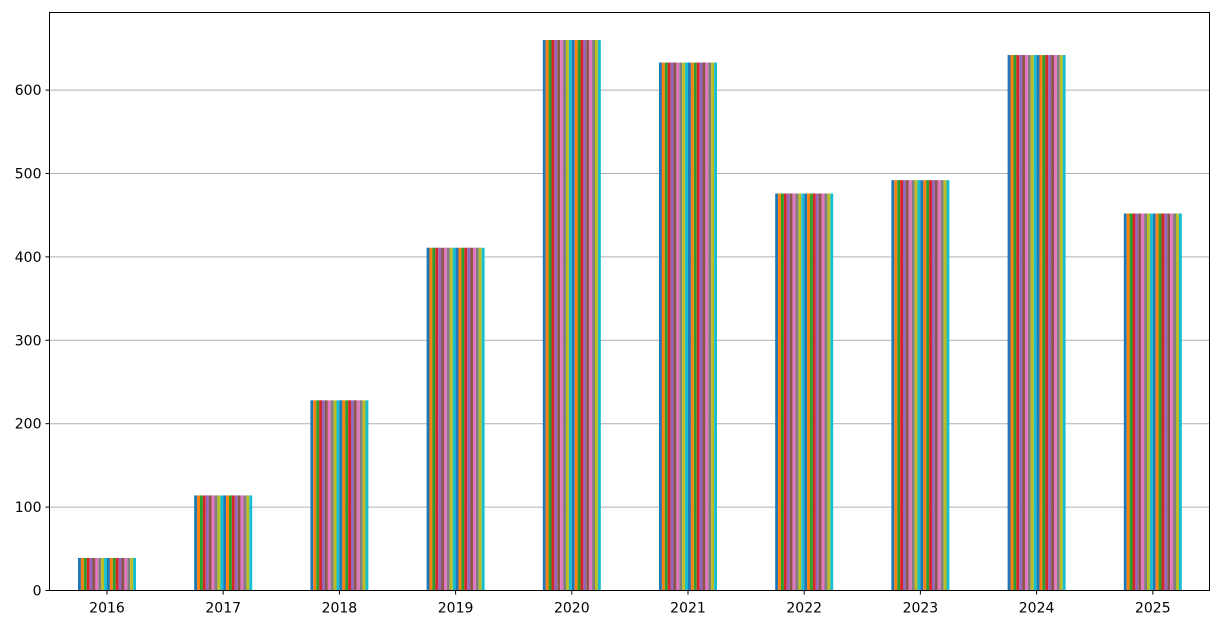 The width and height of the screenshot is (1224, 623). Describe the element at coordinates (28, 425) in the screenshot. I see `y-tick-label: 200` at that location.